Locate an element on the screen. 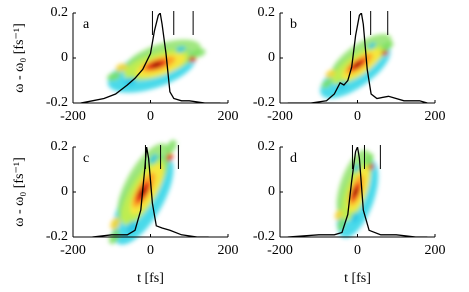  panel-label: d is located at coordinates (293, 158).